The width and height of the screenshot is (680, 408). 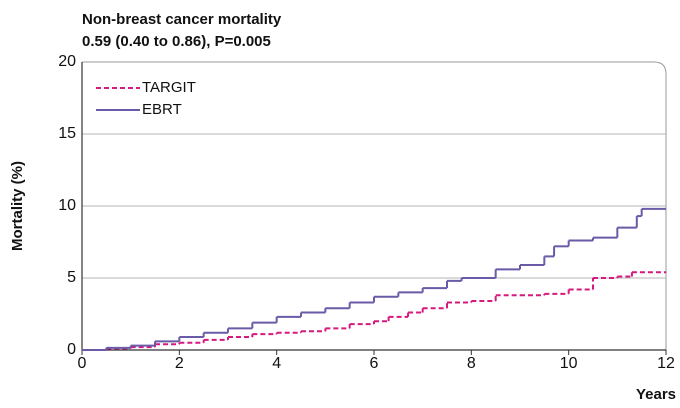 I want to click on y-tick-label: 15, so click(x=67, y=133).